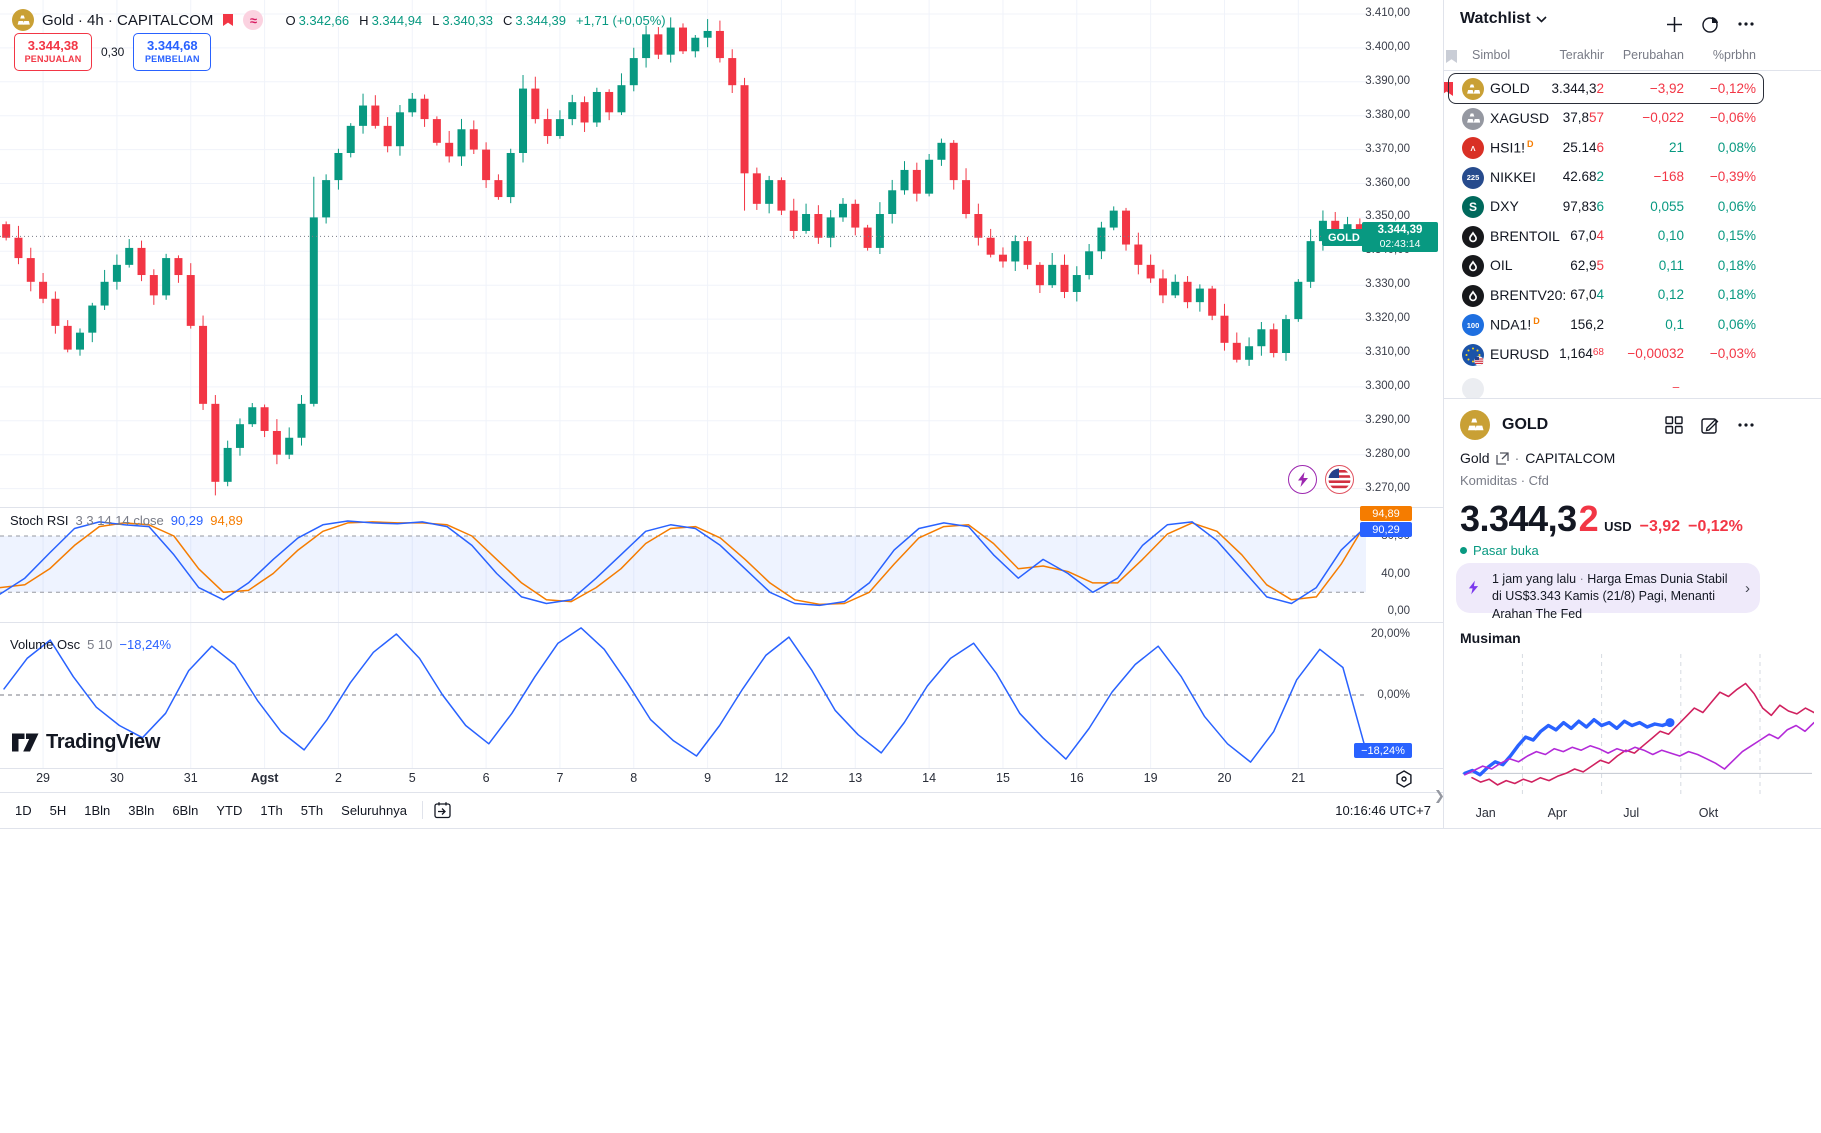 The width and height of the screenshot is (1821, 1133). I want to click on buy-button: 3.344,68 PEMBELIAN, so click(172, 52).